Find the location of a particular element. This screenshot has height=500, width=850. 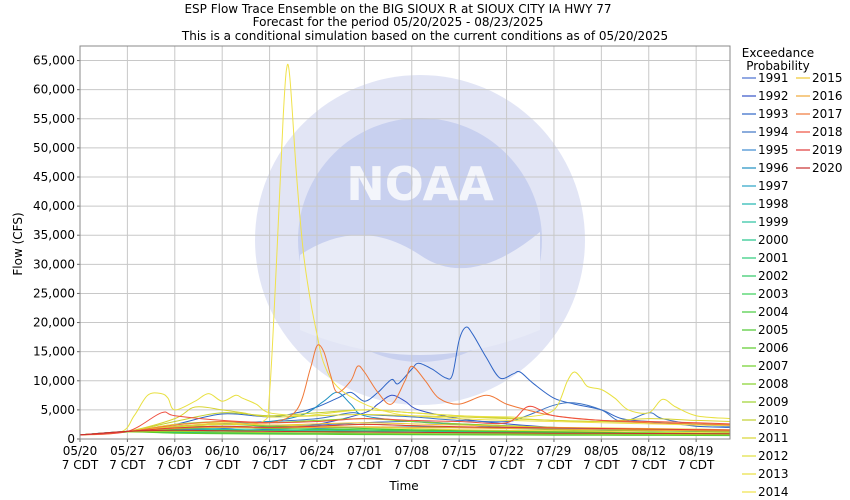

x-tick-label: 06/10 is located at coordinates (222, 451).